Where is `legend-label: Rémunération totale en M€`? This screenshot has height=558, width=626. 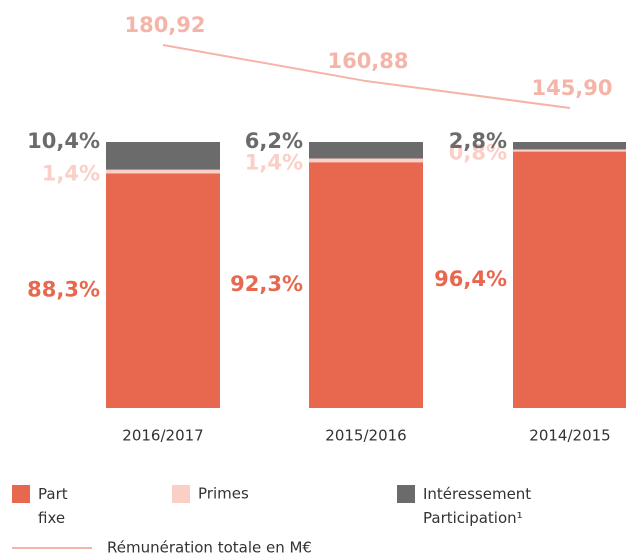
legend-label: Rémunération totale en M€ is located at coordinates (209, 548).